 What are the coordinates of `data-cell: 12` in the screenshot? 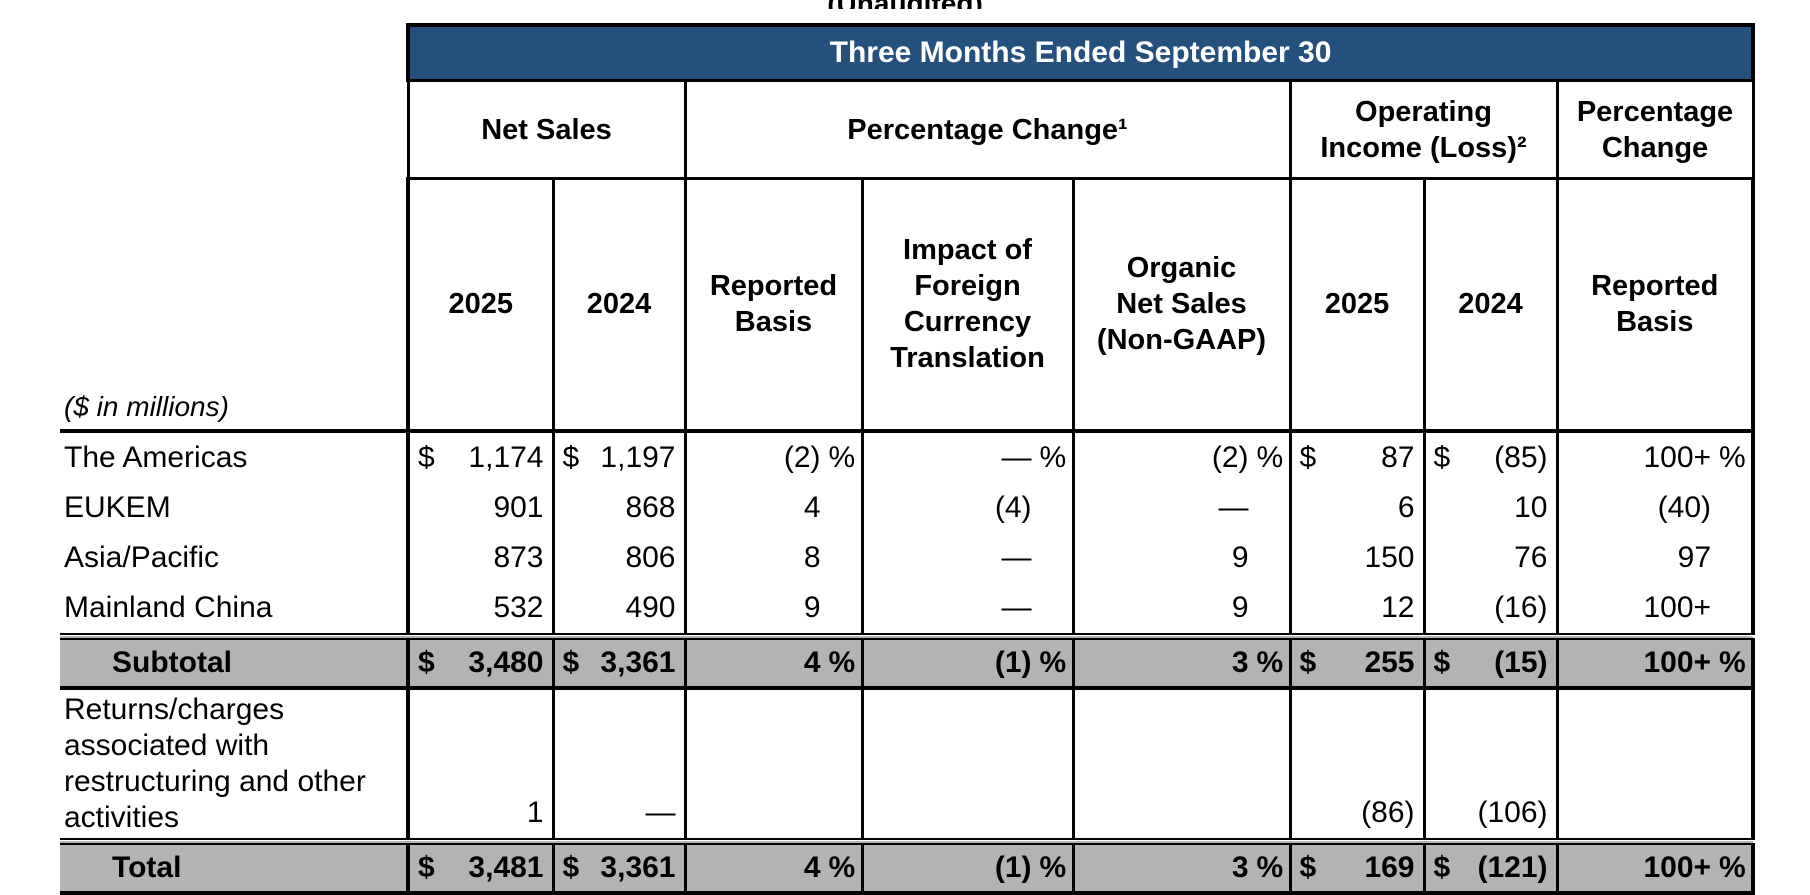 It's located at (1357, 609).